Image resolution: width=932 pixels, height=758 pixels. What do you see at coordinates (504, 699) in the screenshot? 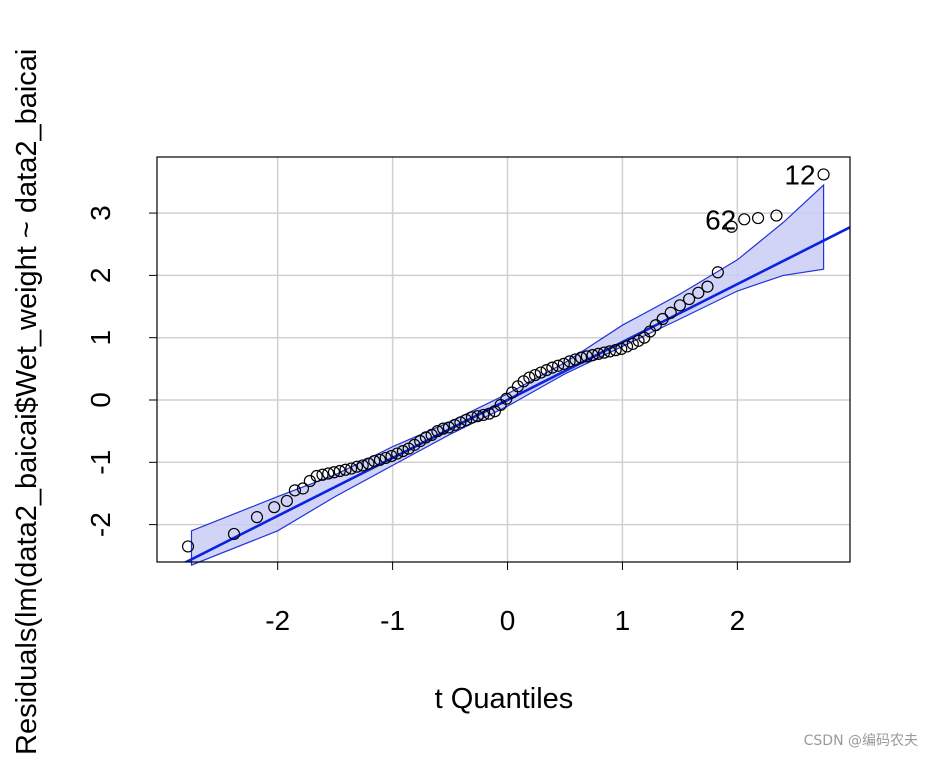
I see `x-axis-label: t Quantiles` at bounding box center [504, 699].